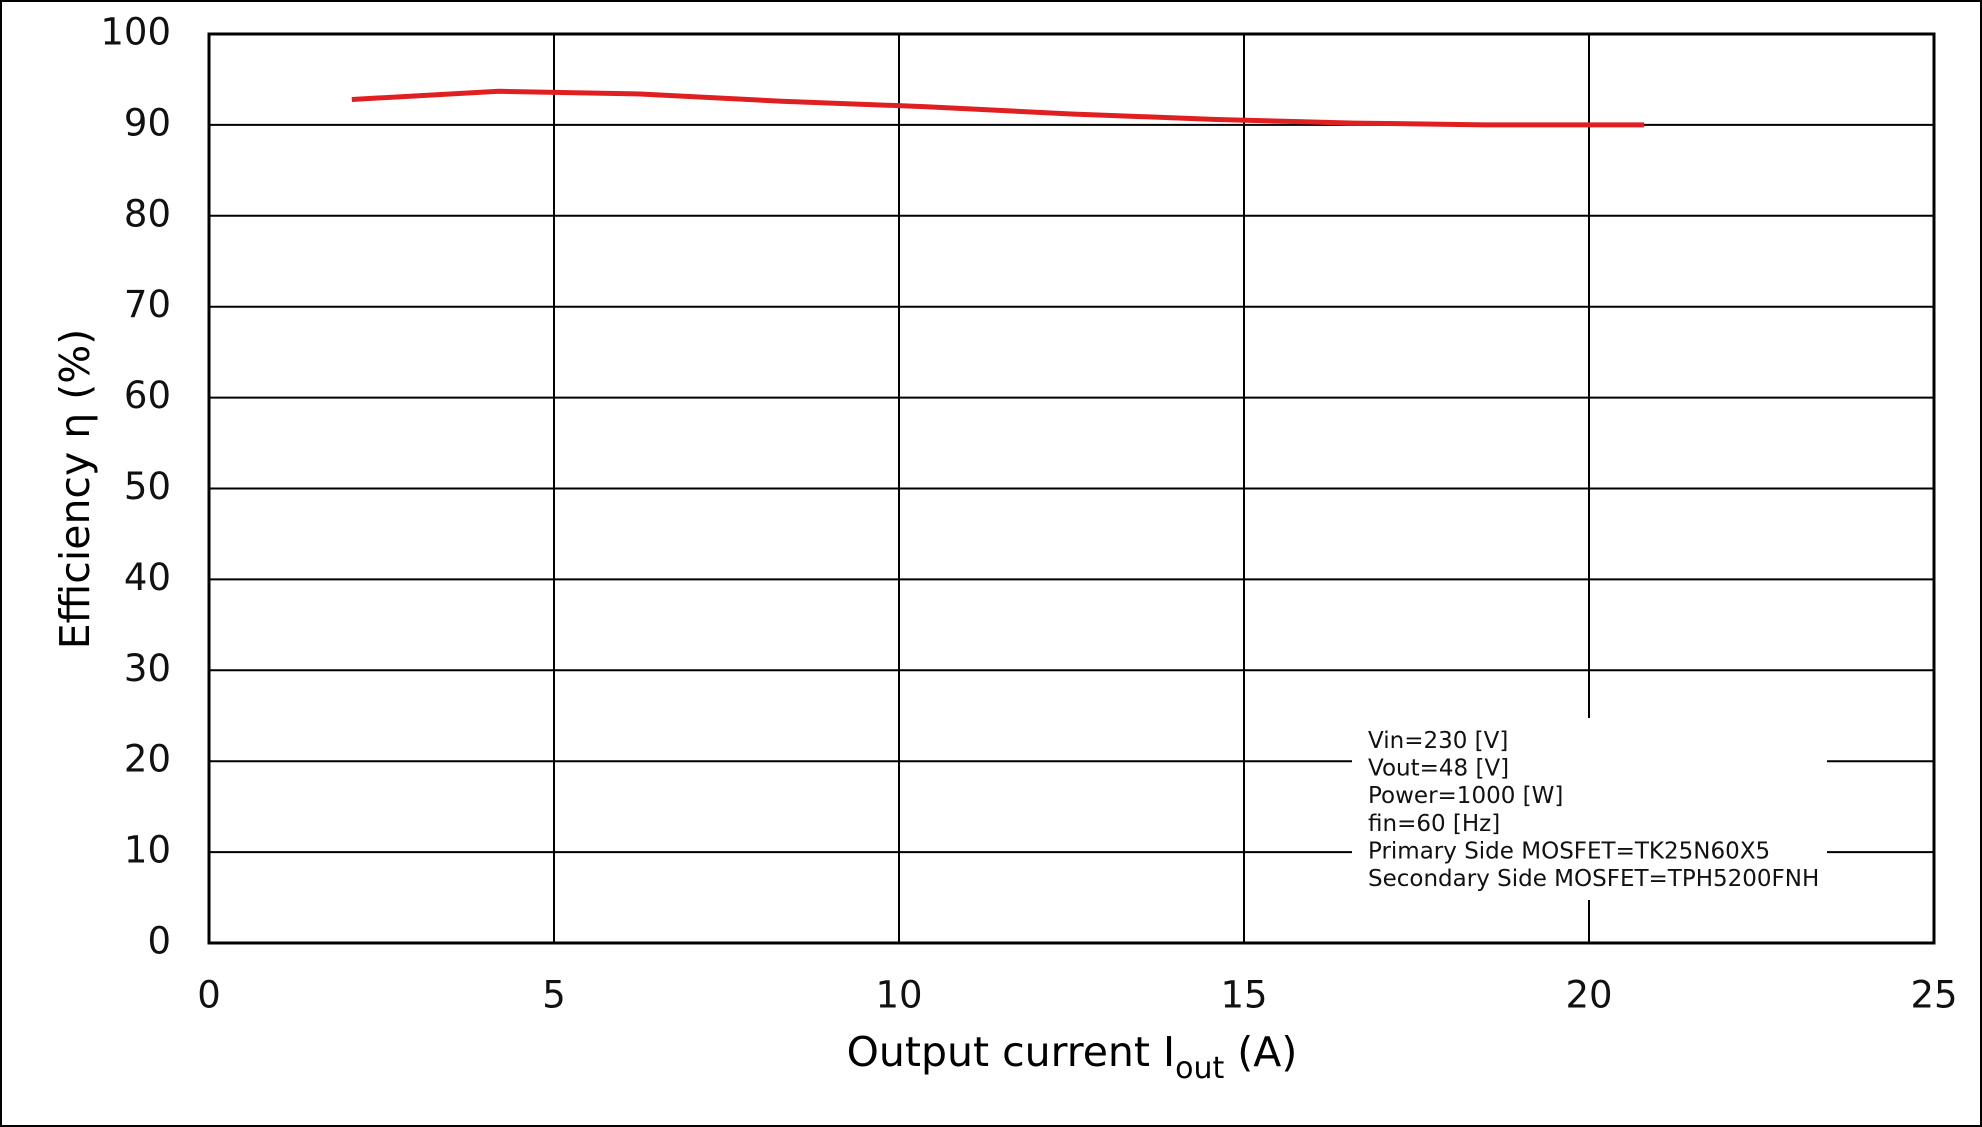 The width and height of the screenshot is (1982, 1127). I want to click on x-label-text: Output current I, so click(1011, 1052).